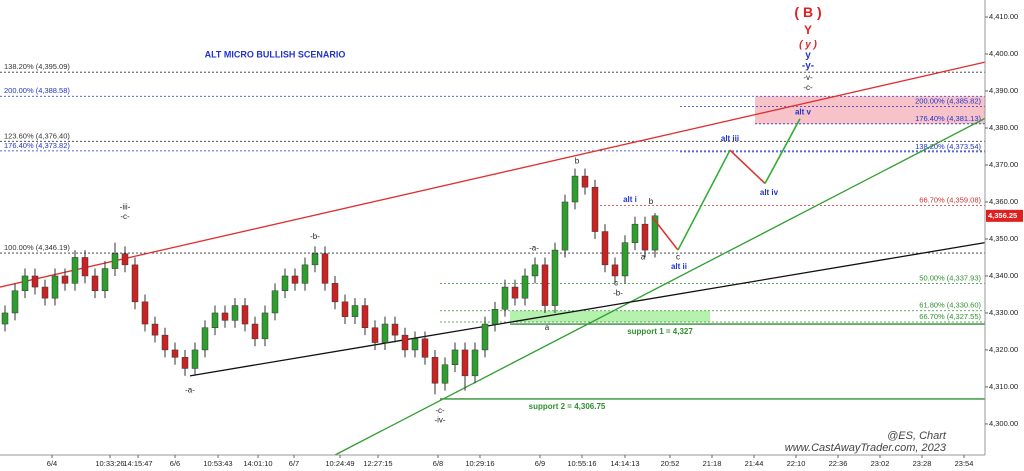  Describe the element at coordinates (948, 118) in the screenshot. I see `level-label: 176.40% (4,381.13)` at that location.